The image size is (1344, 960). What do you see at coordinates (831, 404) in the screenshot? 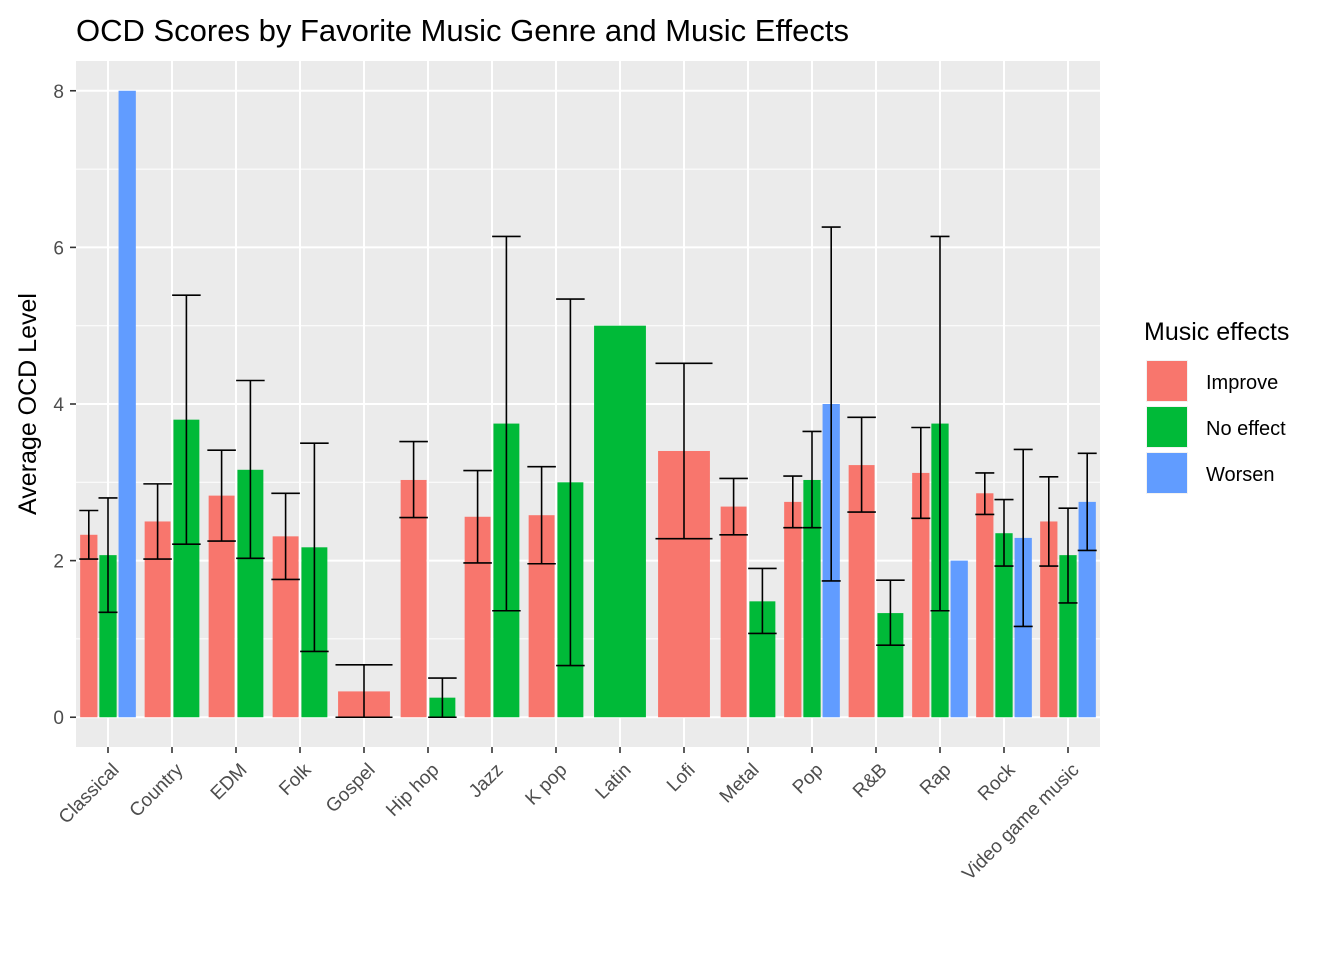
I see `error-bar-worsen-pop` at bounding box center [831, 404].